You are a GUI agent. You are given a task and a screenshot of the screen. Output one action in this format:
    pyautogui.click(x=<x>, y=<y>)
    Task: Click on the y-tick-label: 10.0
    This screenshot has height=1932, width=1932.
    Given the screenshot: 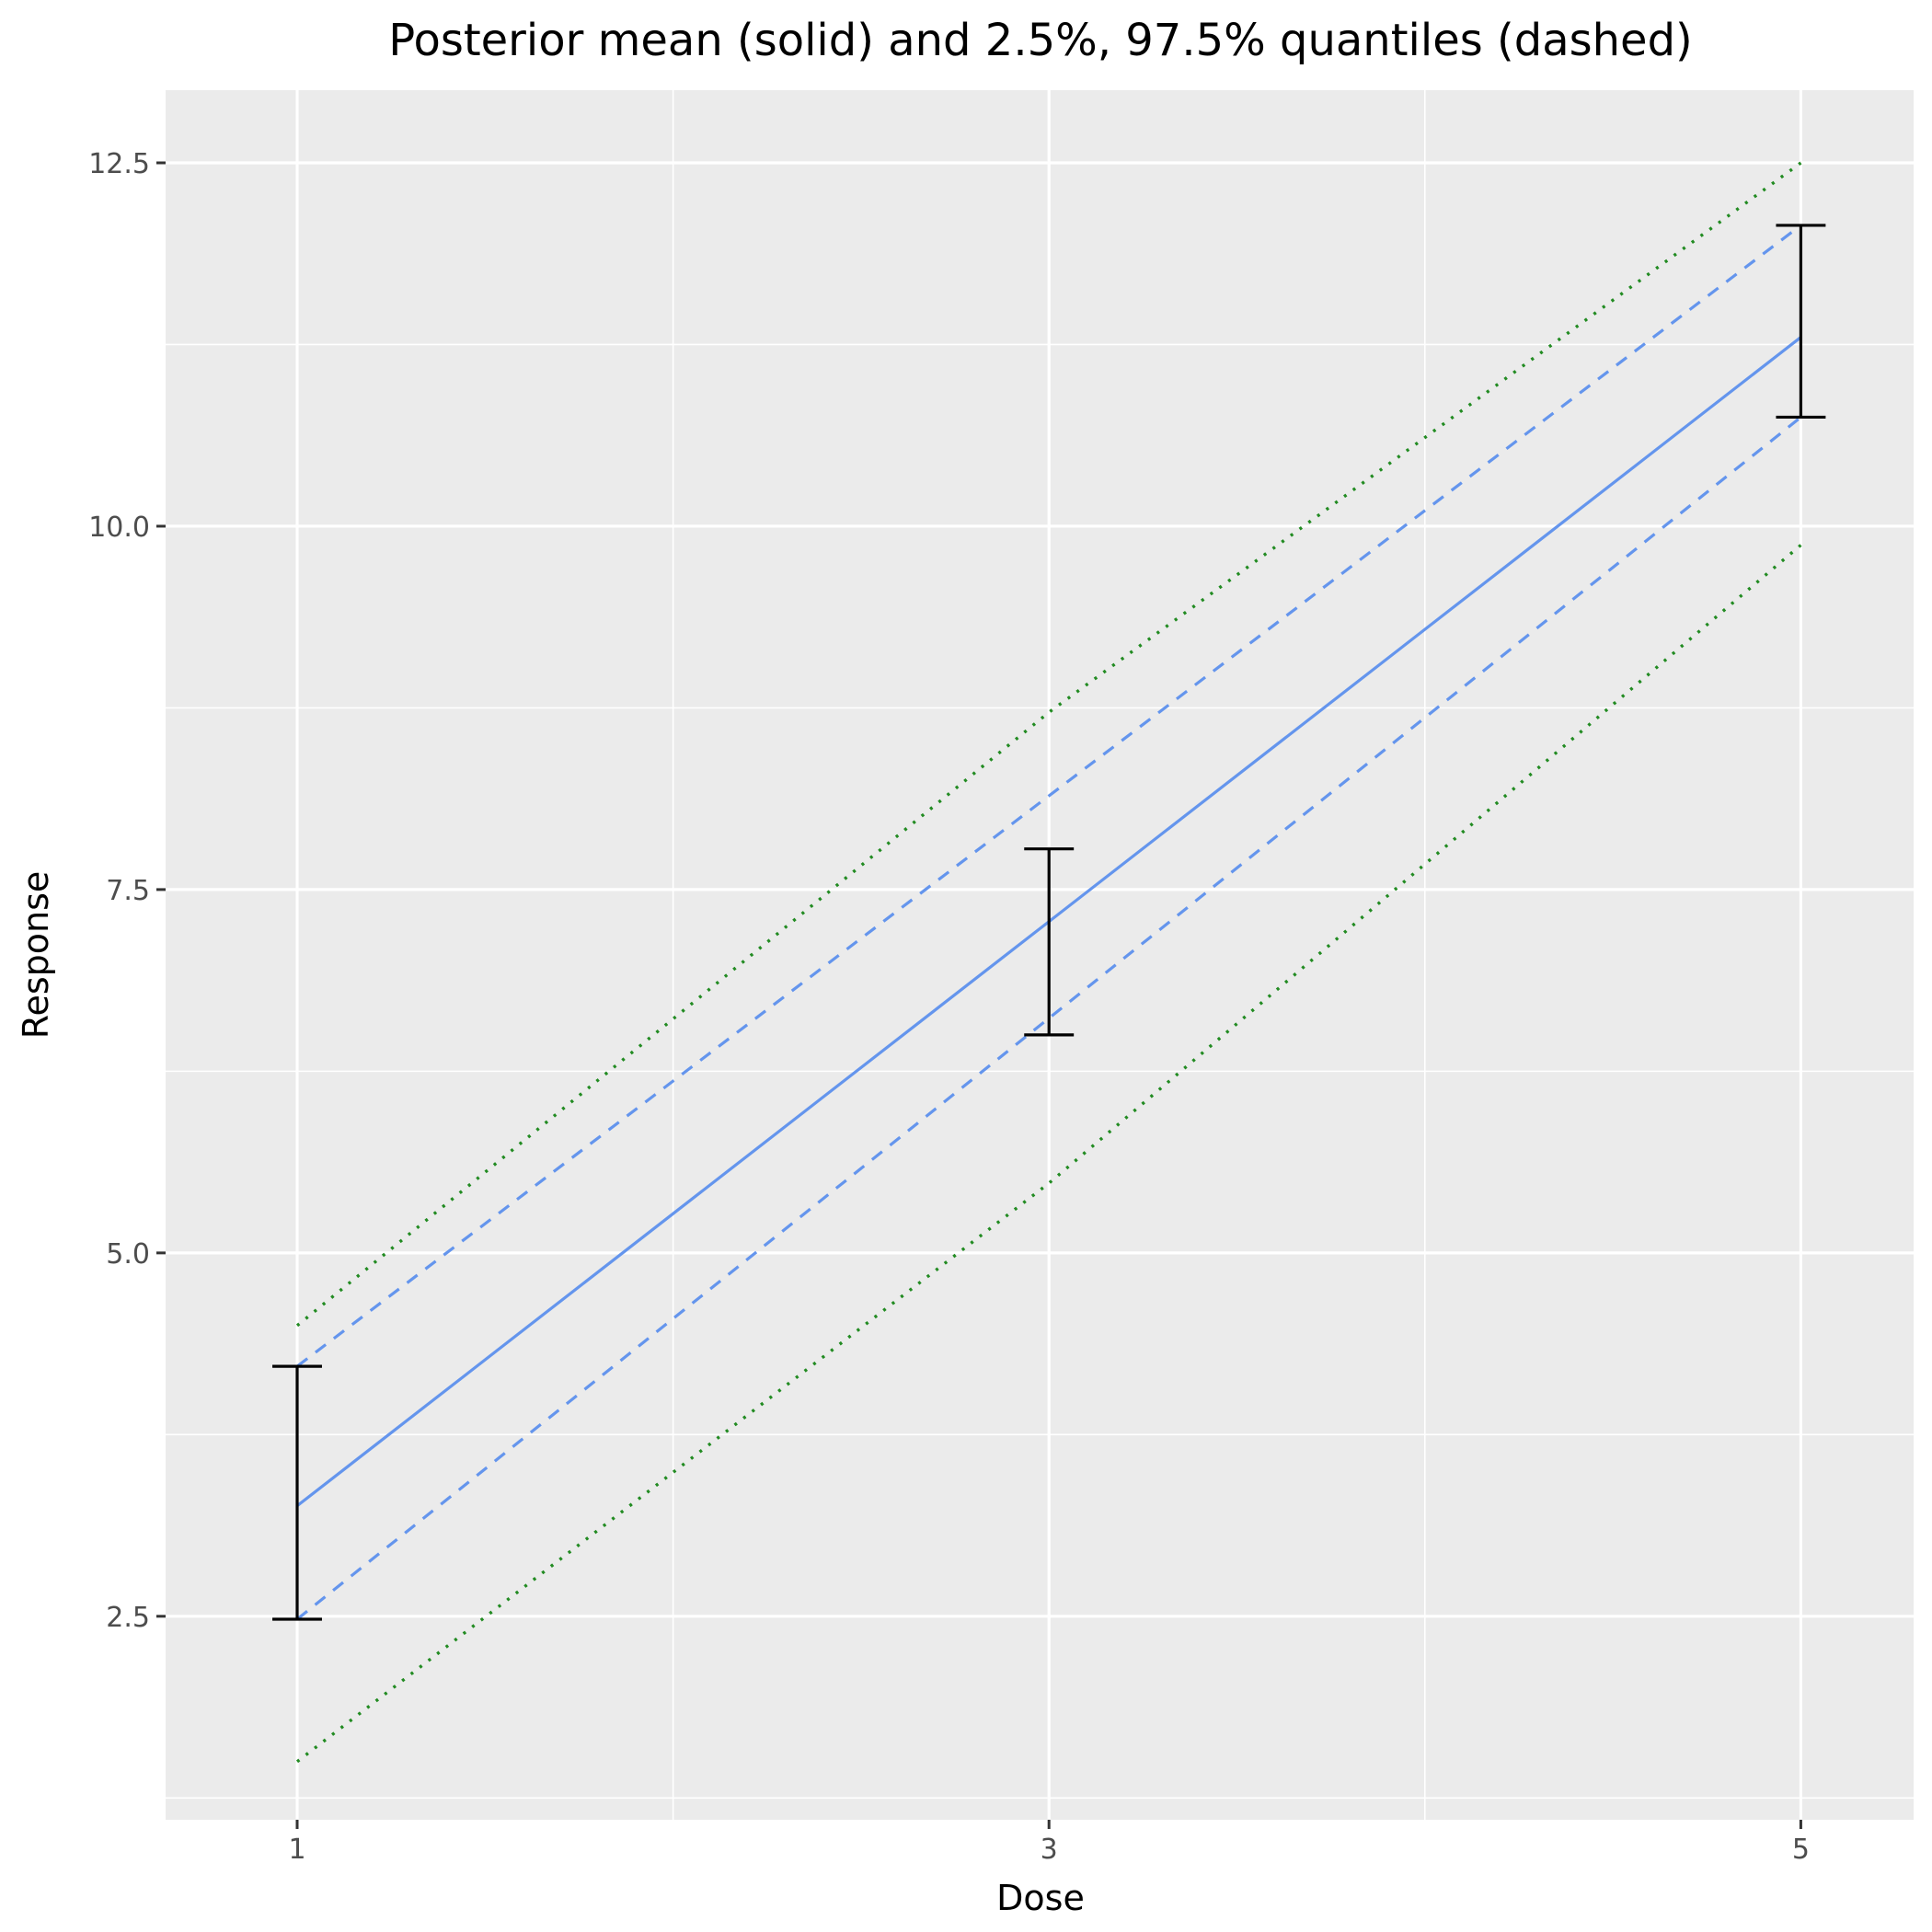 What is the action you would take?
    pyautogui.click(x=119, y=528)
    